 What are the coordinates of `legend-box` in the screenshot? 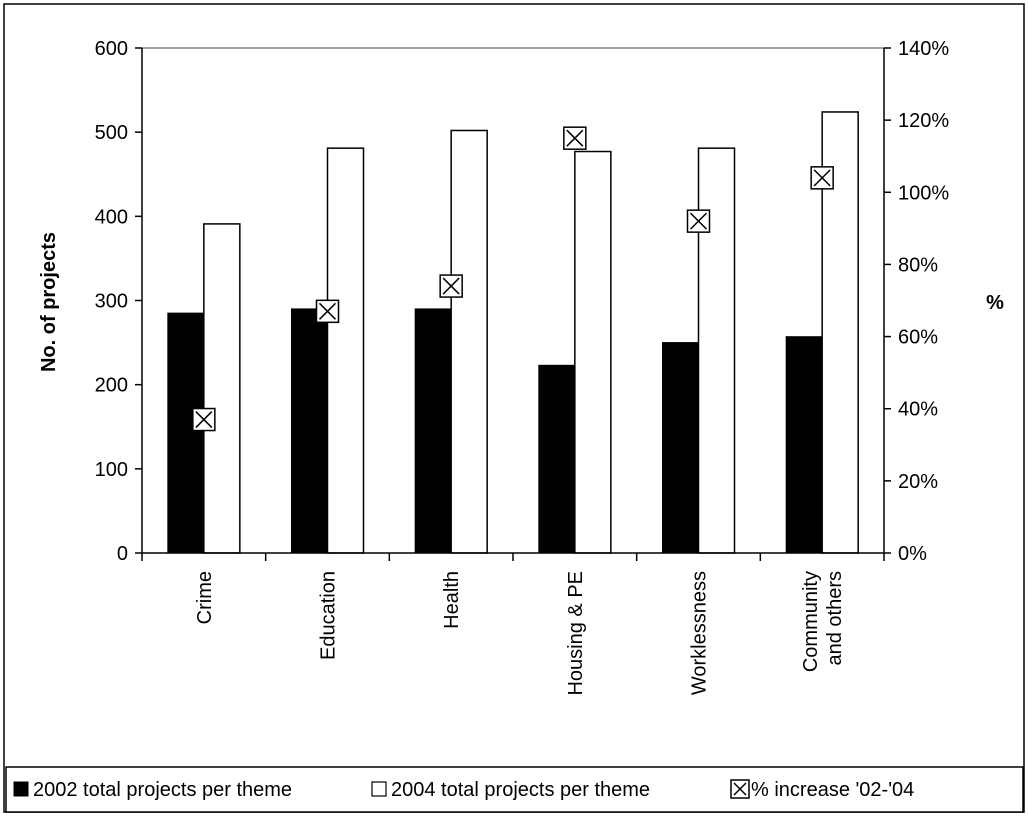 It's located at (514, 789).